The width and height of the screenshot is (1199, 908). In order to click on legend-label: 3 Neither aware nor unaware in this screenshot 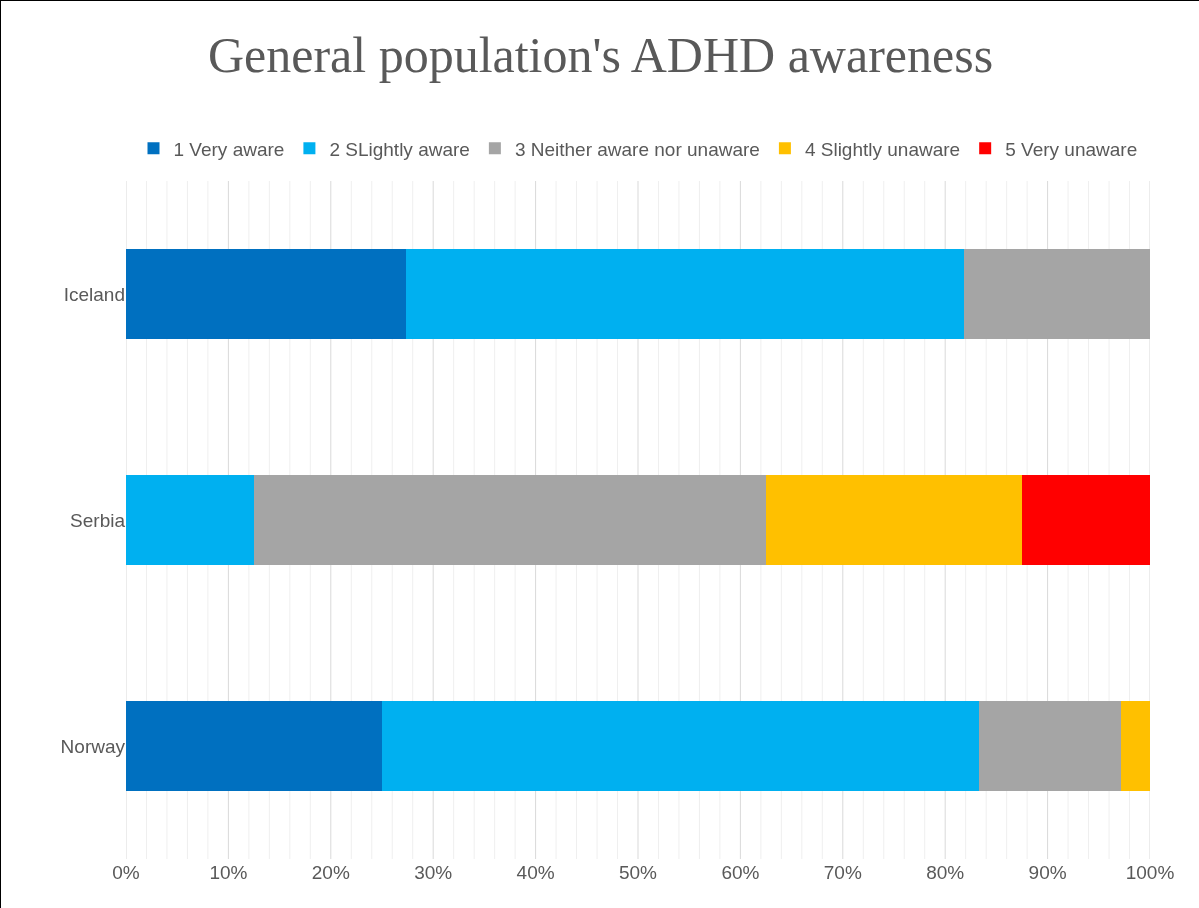, I will do `click(637, 149)`.